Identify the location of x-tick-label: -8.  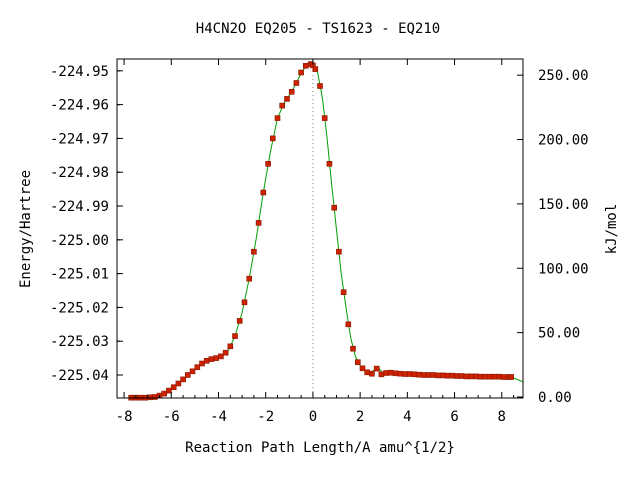
(124, 417).